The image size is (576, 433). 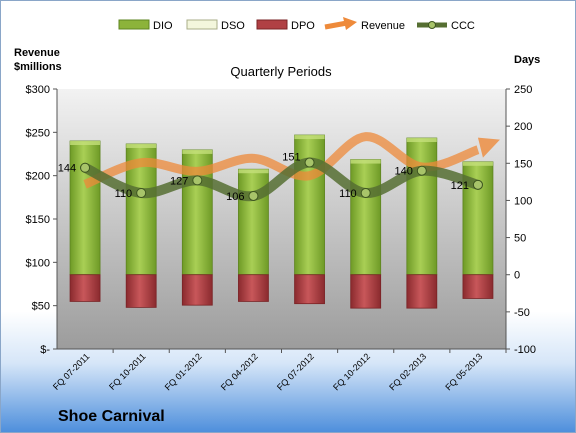 What do you see at coordinates (523, 164) in the screenshot?
I see `right-tick-label: 150` at bounding box center [523, 164].